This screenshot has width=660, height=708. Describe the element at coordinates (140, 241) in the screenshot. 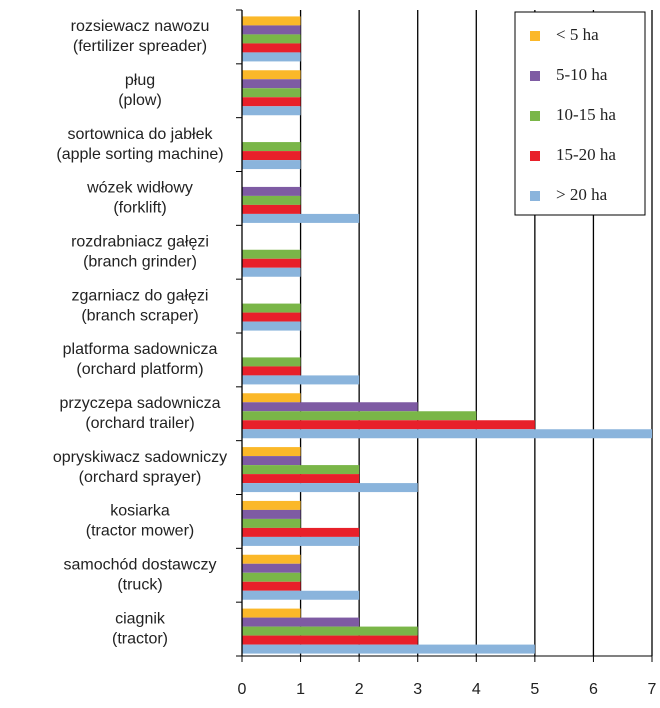

I see `category-label: rozdrabniacz gałęzi` at that location.